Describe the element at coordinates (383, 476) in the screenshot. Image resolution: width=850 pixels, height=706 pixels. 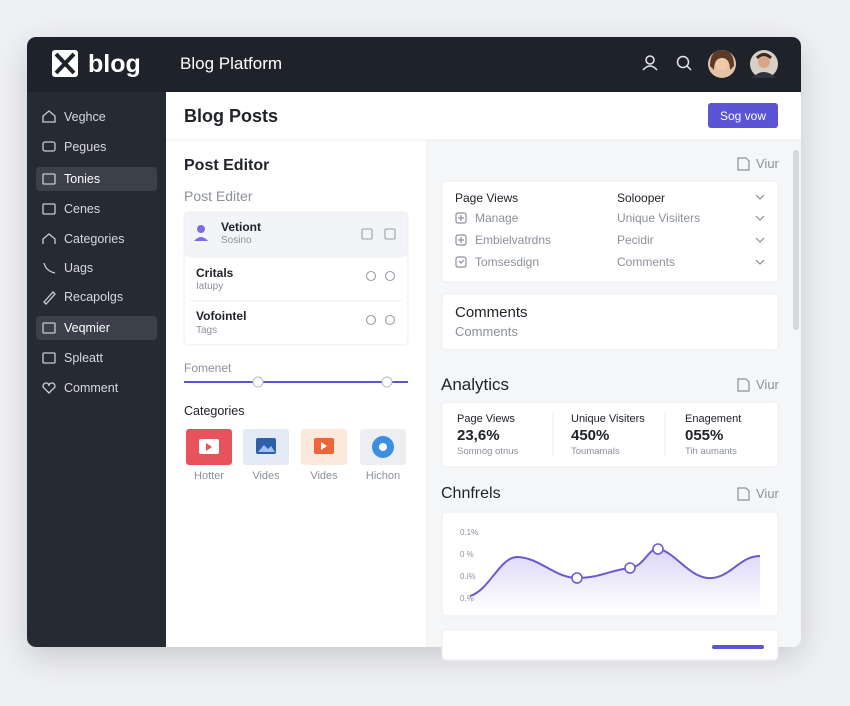
I see `category-label: Hichon` at that location.